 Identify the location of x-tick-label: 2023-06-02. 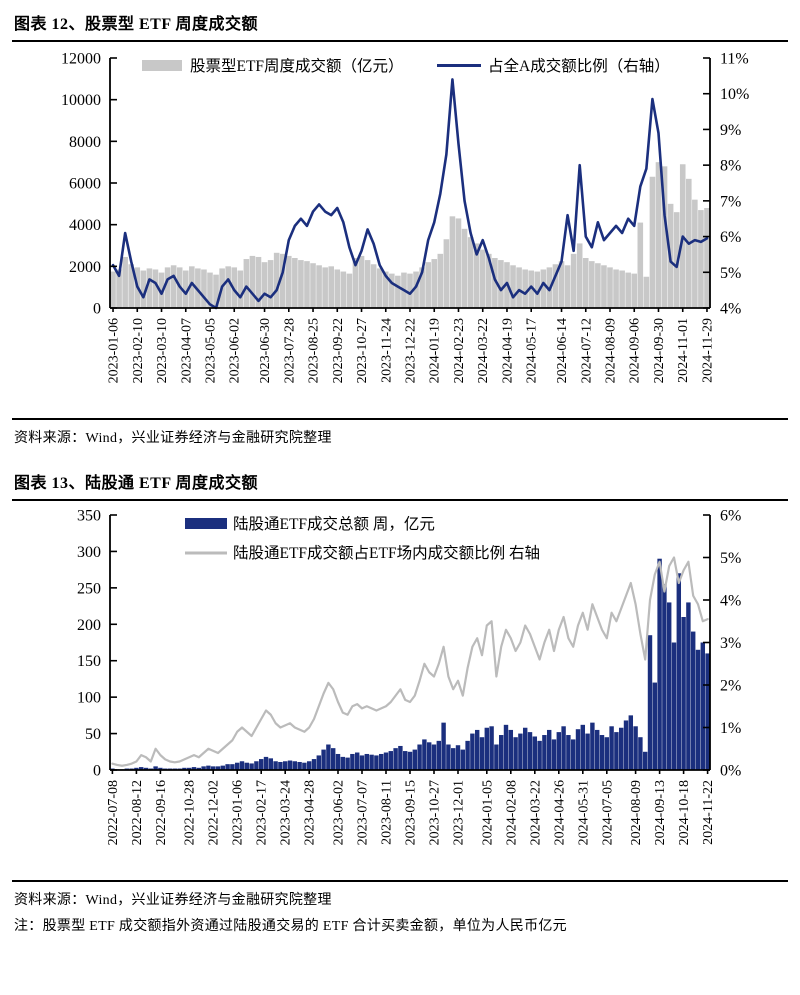
(235, 350).